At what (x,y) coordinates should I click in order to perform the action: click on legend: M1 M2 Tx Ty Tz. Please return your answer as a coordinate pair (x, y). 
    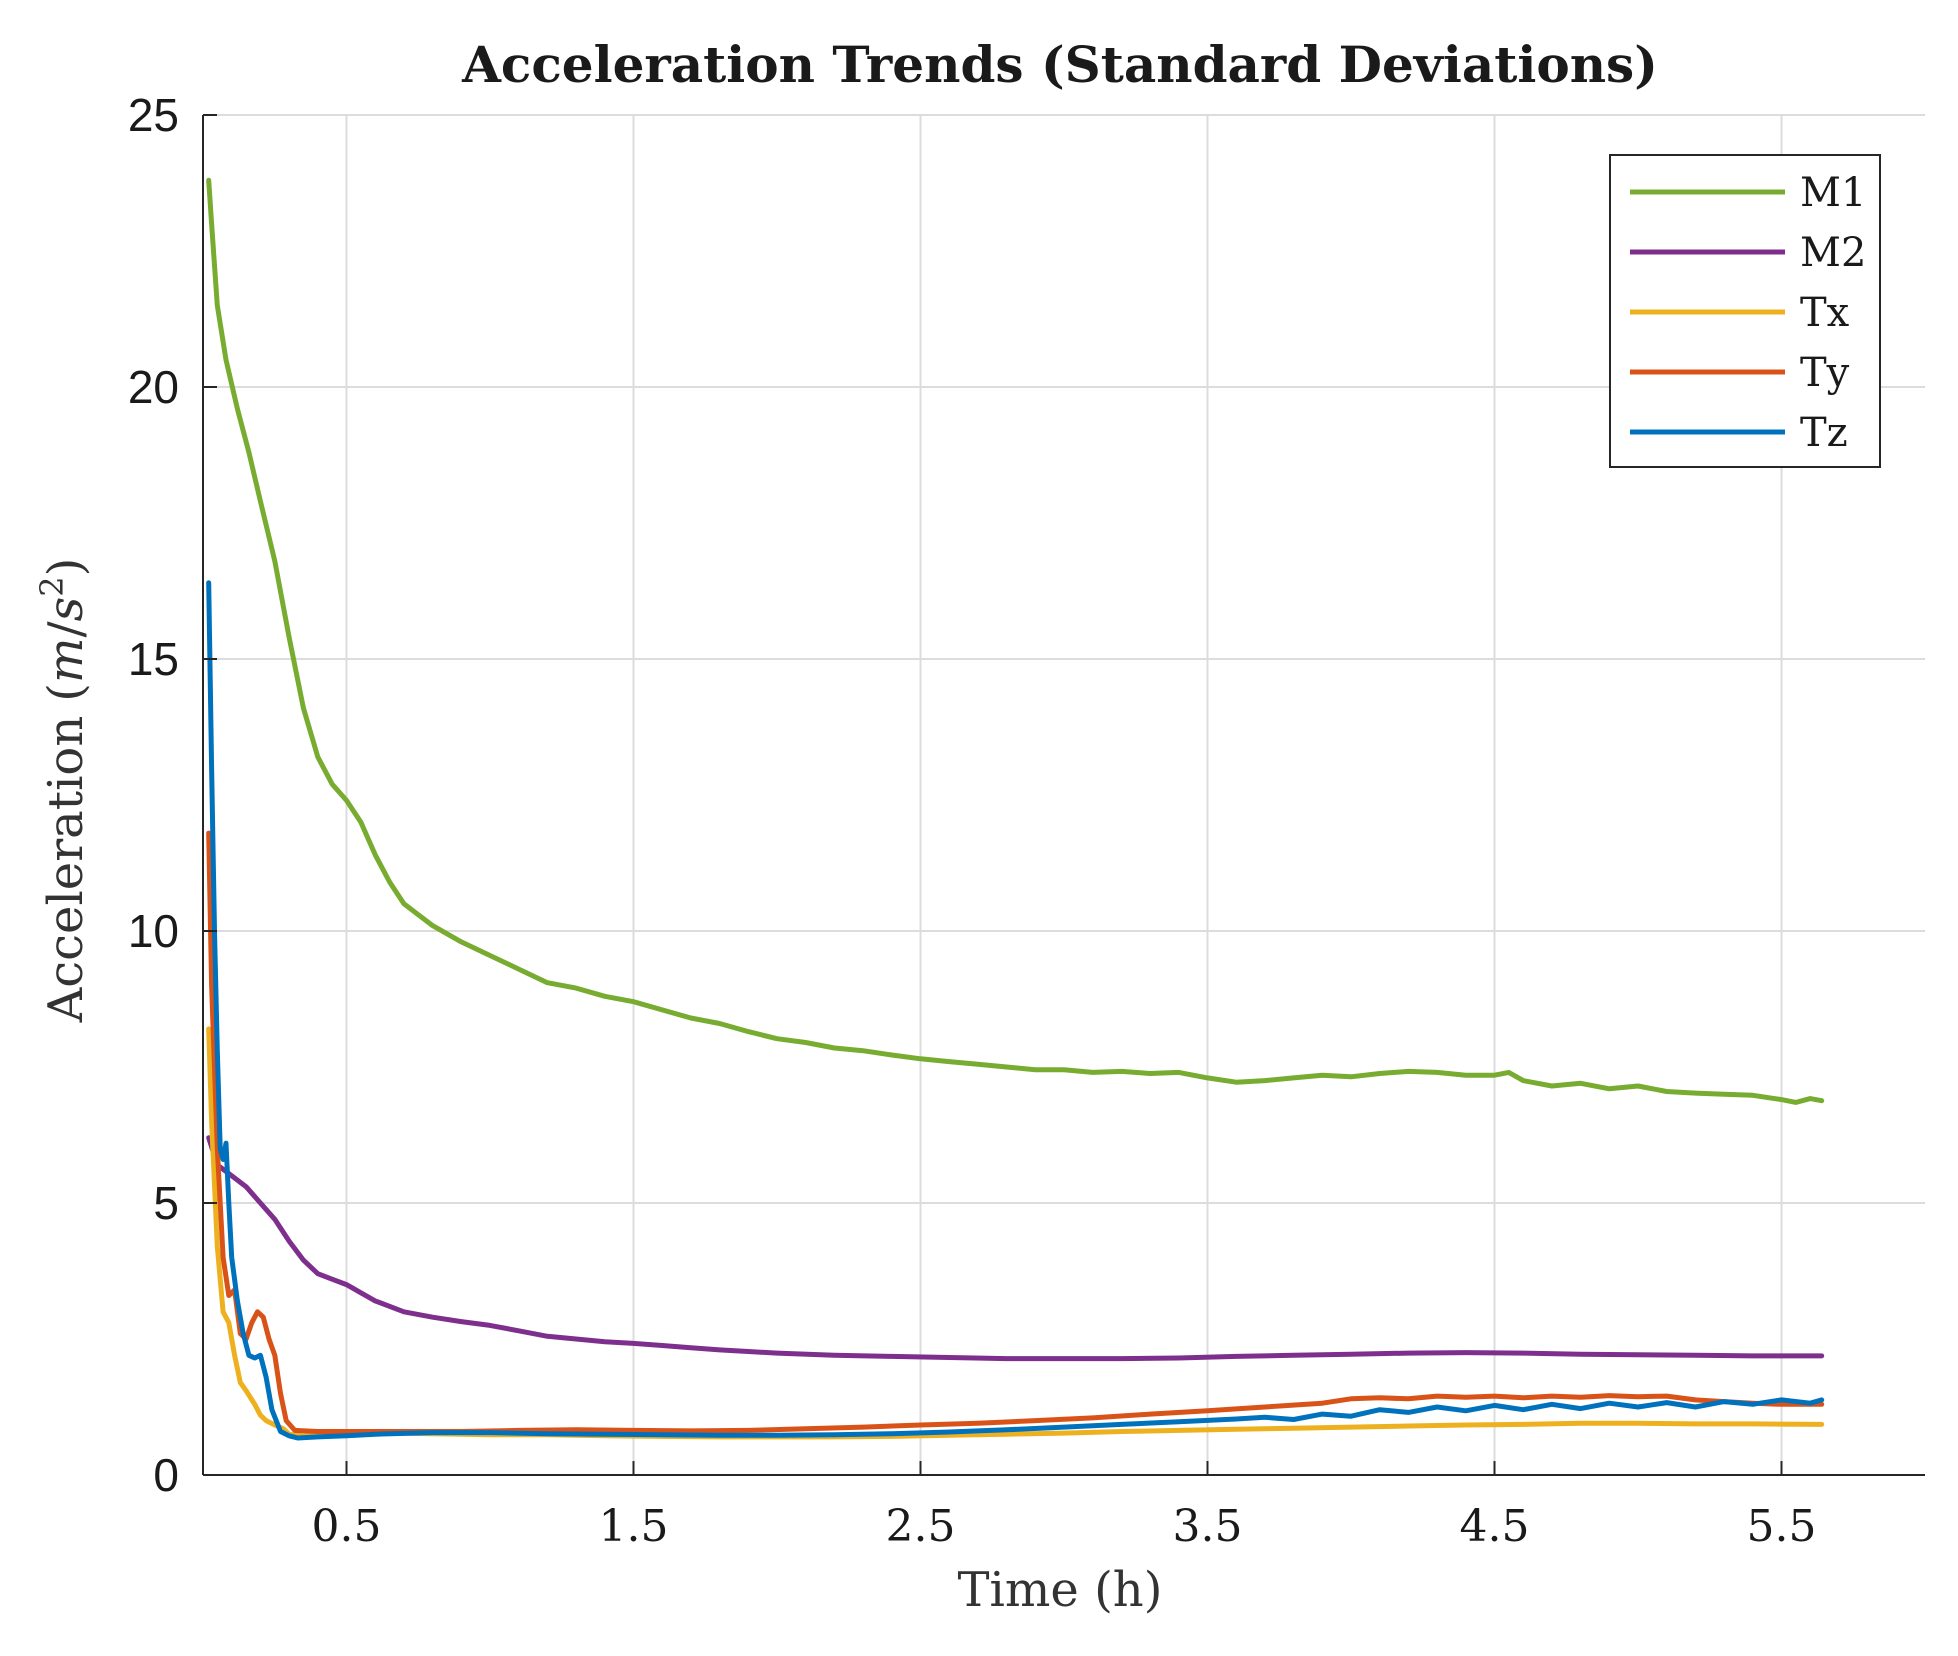
    Looking at the image, I should click on (1745, 311).